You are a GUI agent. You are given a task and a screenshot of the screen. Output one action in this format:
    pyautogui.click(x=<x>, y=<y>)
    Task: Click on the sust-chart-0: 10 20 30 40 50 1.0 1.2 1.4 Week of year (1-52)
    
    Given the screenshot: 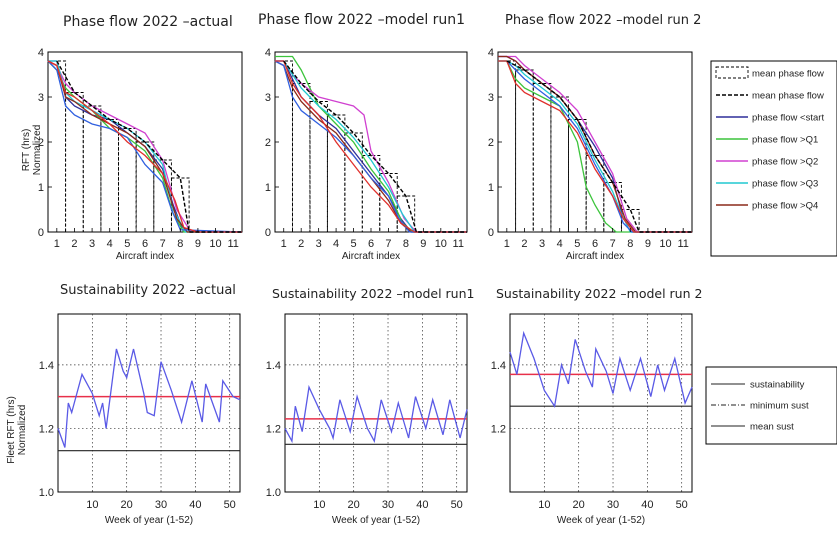 What is the action you would take?
    pyautogui.click(x=140, y=419)
    